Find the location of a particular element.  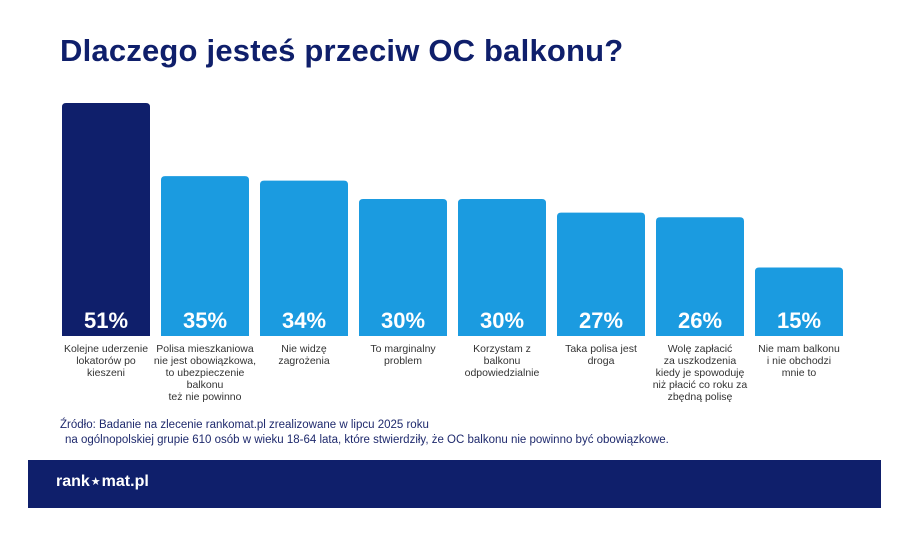

bar-value-label: 26% is located at coordinates (700, 320).